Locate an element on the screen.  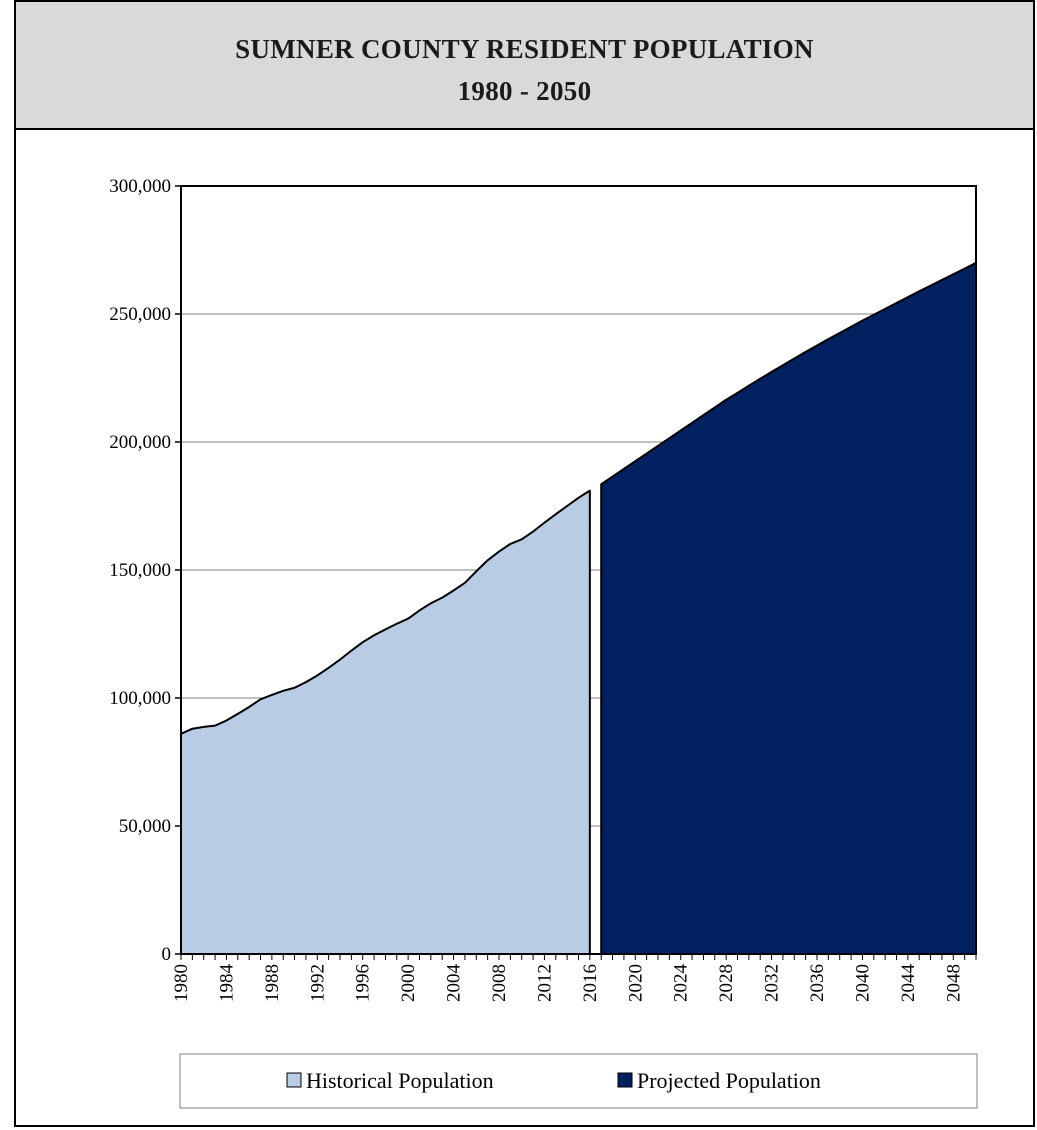
x-tick-label: 1984 is located at coordinates (226, 983).